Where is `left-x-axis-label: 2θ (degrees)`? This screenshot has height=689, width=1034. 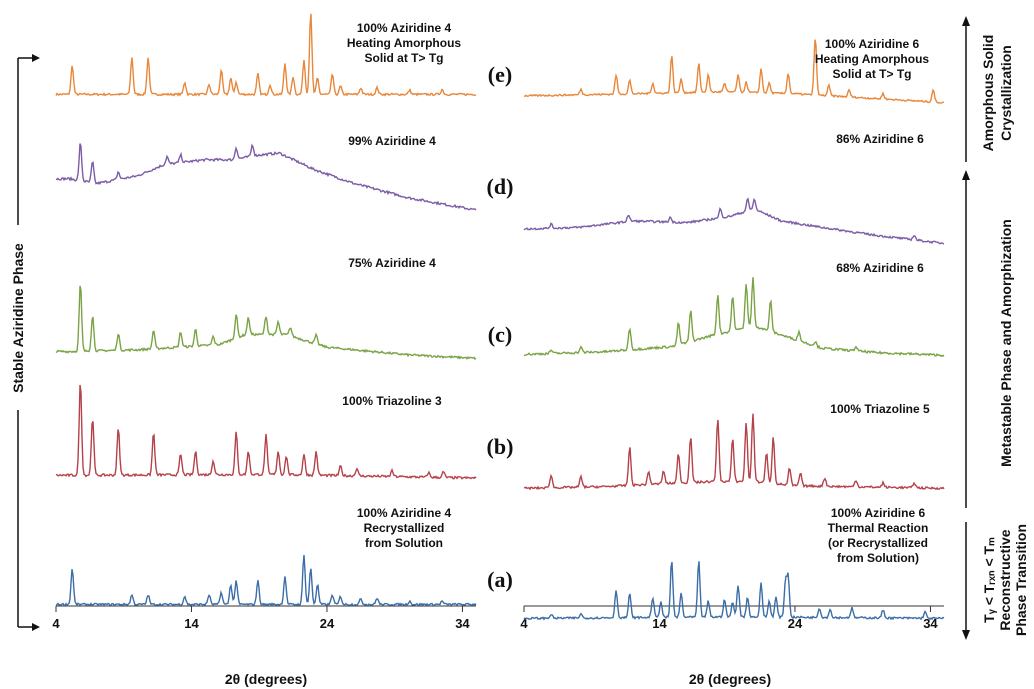 left-x-axis-label: 2θ (degrees) is located at coordinates (266, 679).